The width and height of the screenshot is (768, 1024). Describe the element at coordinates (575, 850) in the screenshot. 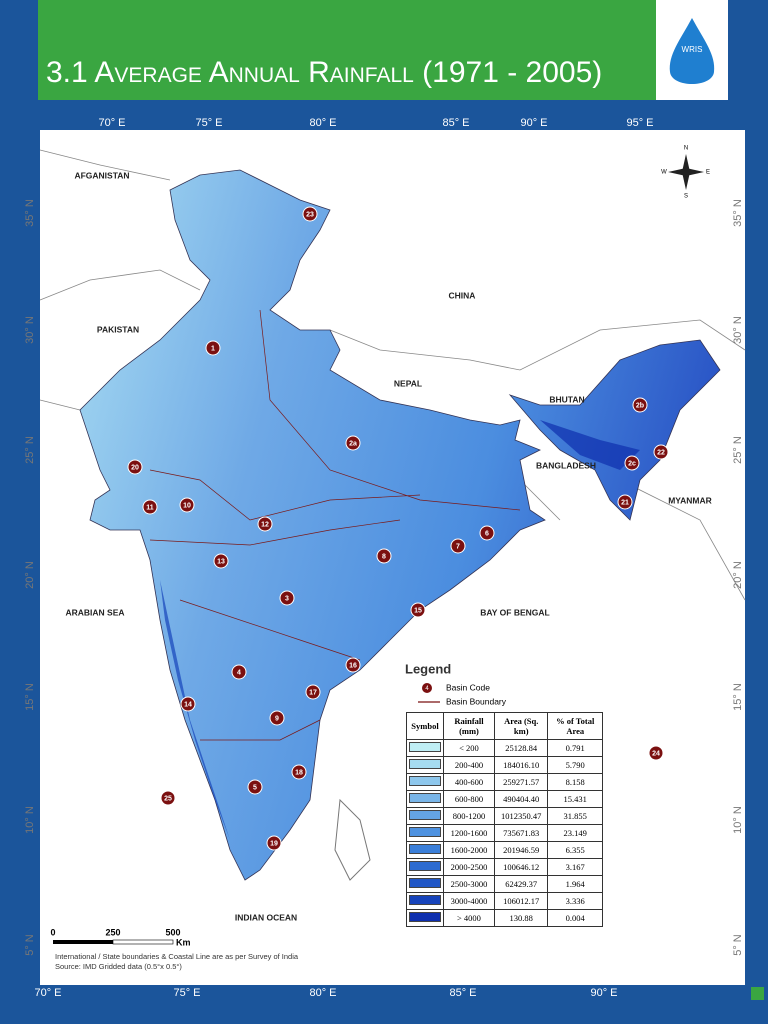

I see `legend-cell: 6.355` at that location.